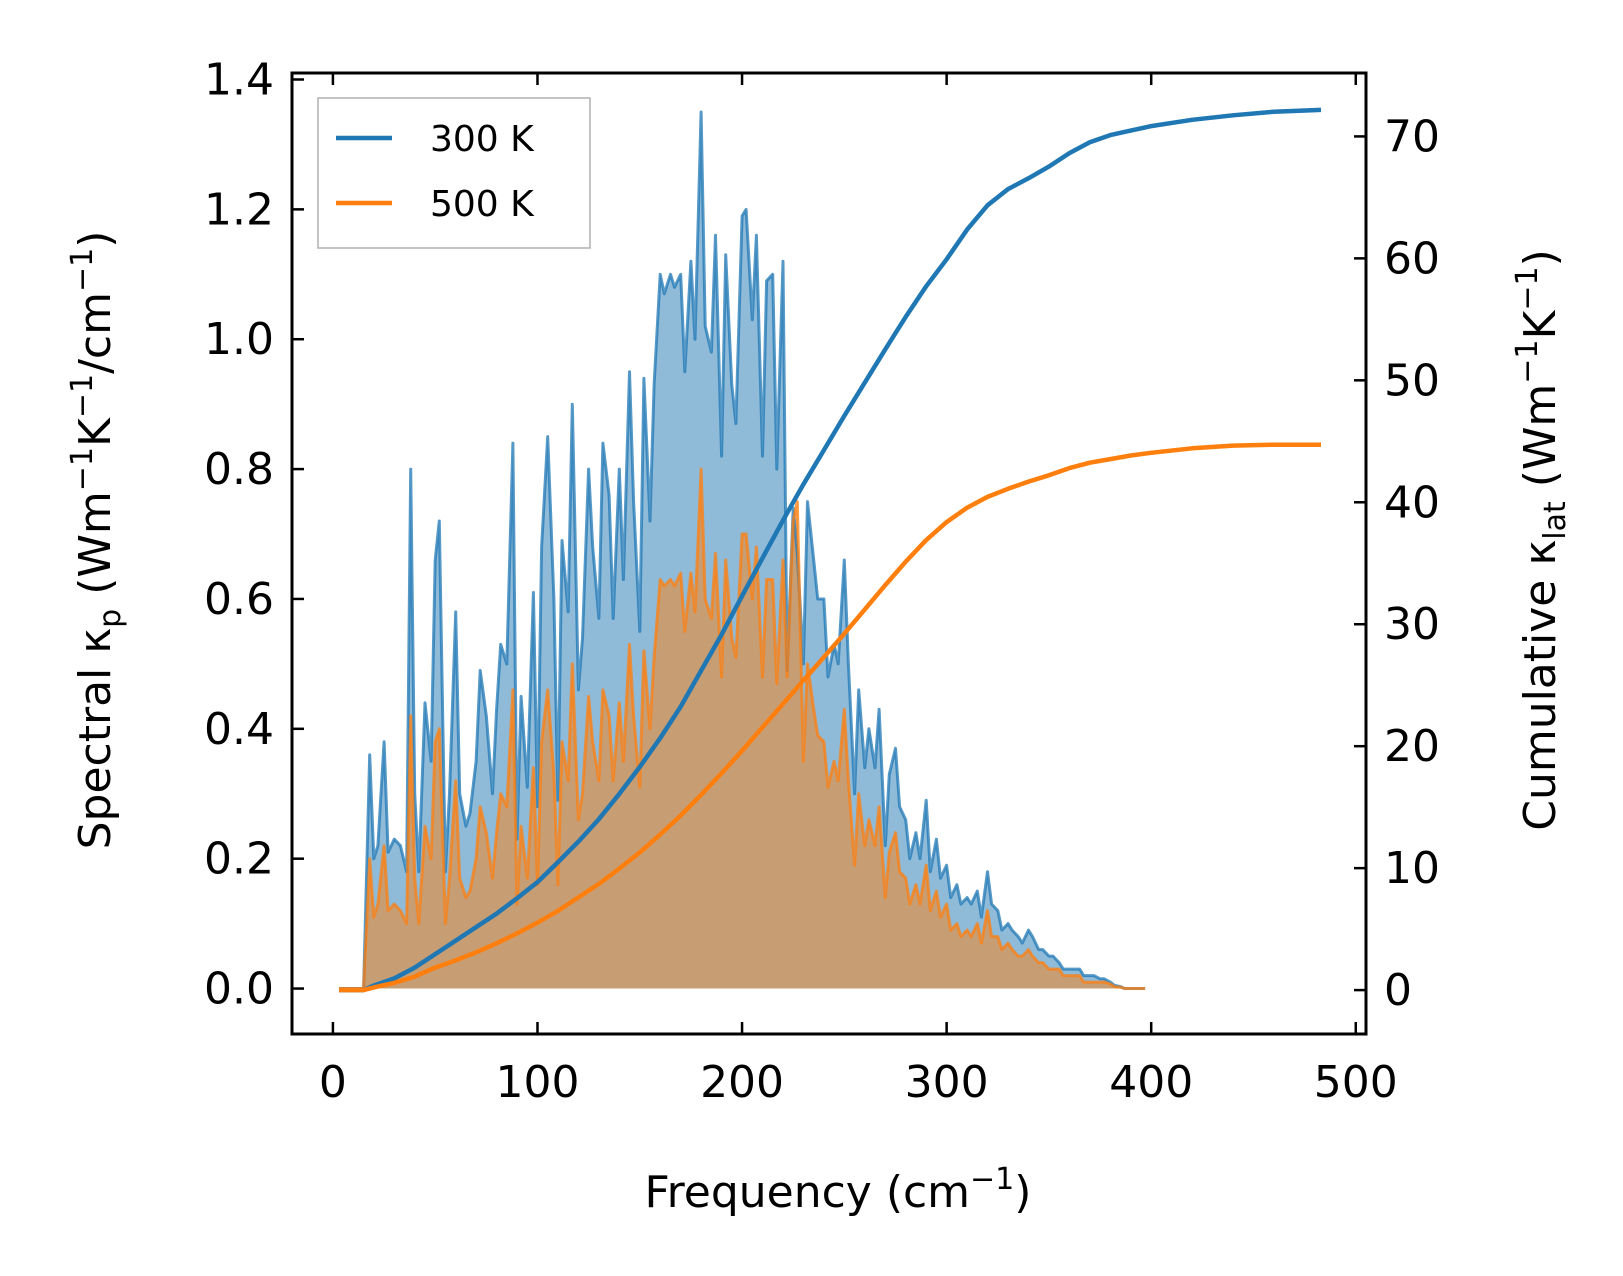  Describe the element at coordinates (1412, 868) in the screenshot. I see `y-right-tick-label: 10` at that location.